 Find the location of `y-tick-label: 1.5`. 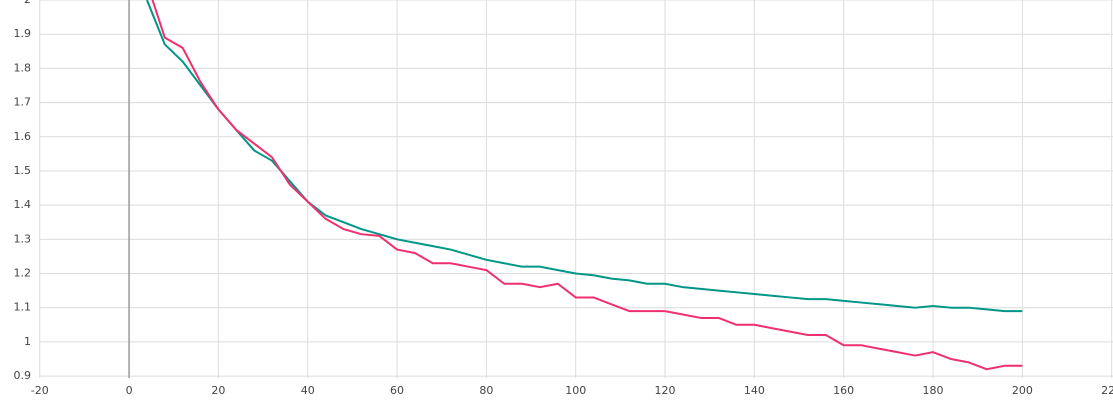

y-tick-label: 1.5 is located at coordinates (23, 170).